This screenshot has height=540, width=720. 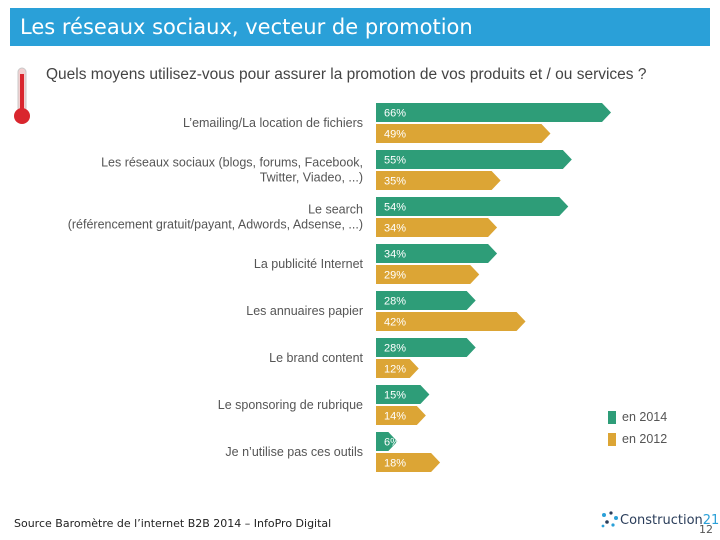 What do you see at coordinates (609, 519) in the screenshot?
I see `network-dots-icon` at bounding box center [609, 519].